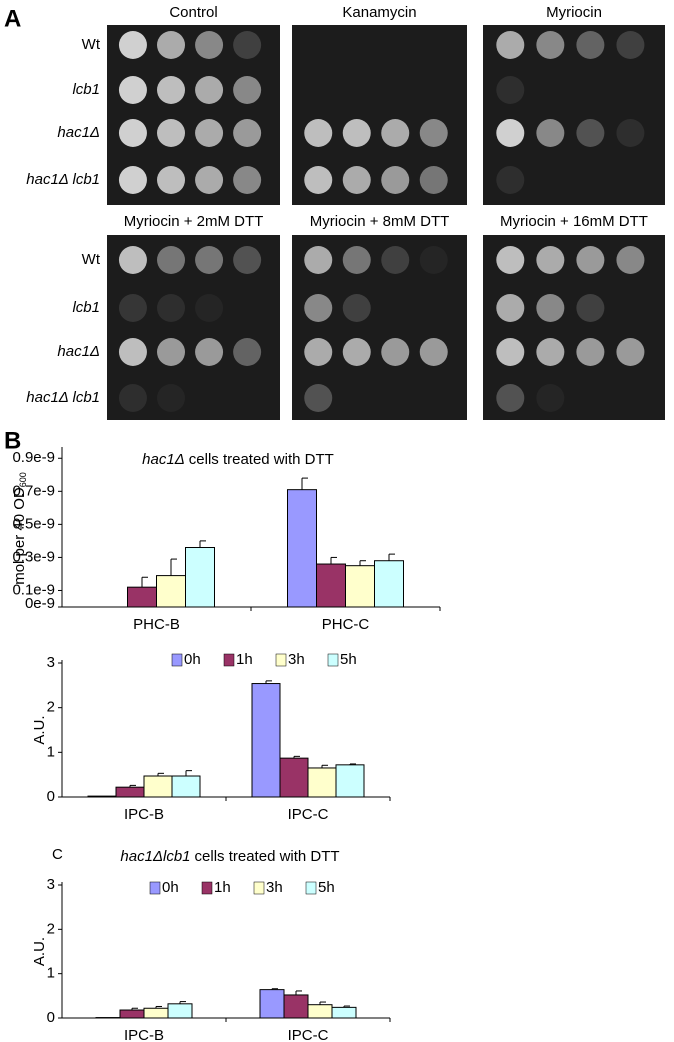  I want to click on plate-title: Myriocin + 8mM DTT, so click(380, 221).